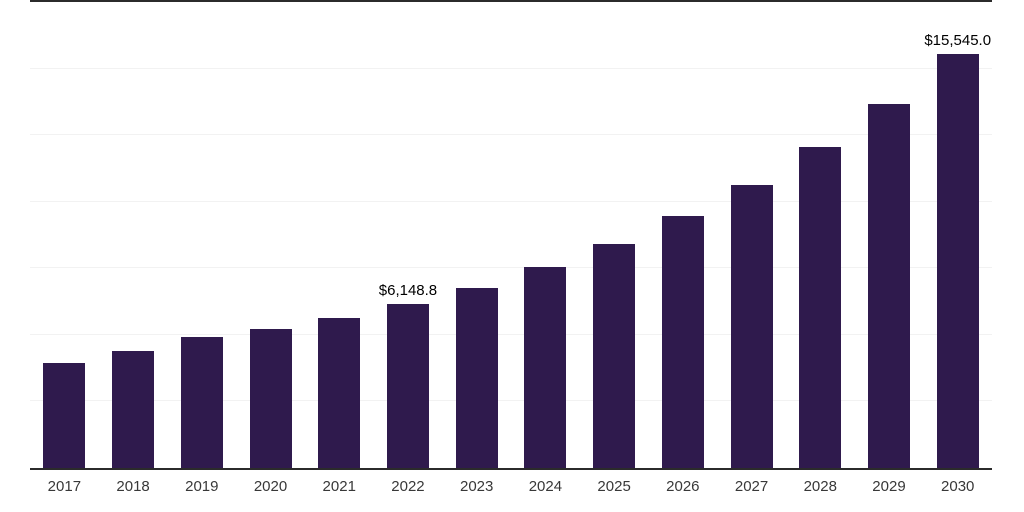 The height and width of the screenshot is (512, 1024). Describe the element at coordinates (958, 486) in the screenshot. I see `x-tick-2030: 2030` at that location.